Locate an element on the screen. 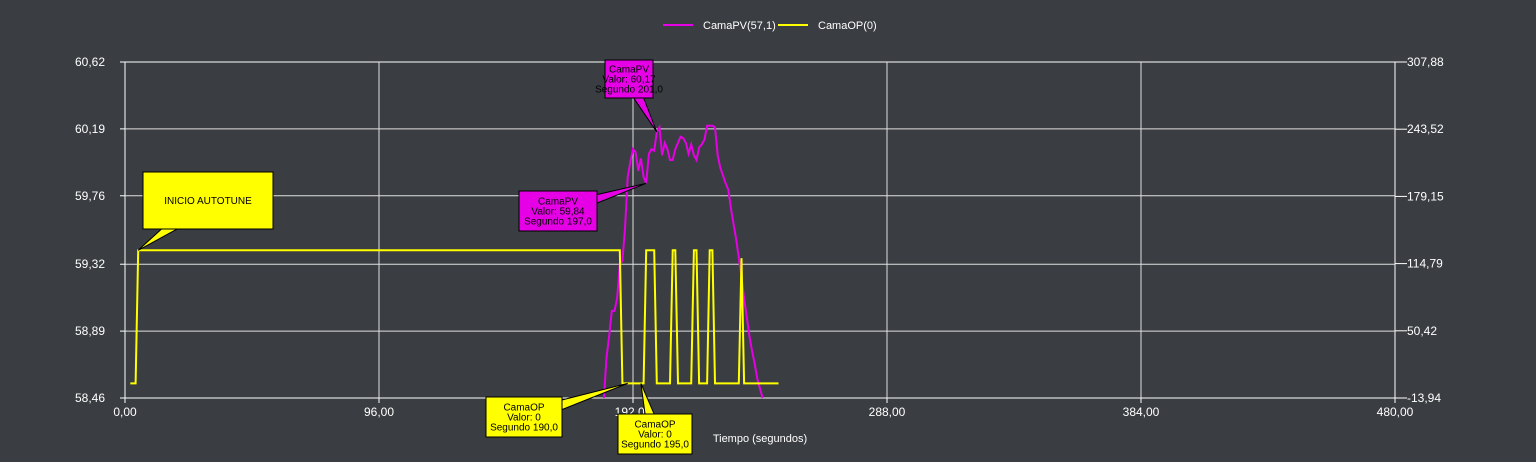 The image size is (1536, 462). y-tick-label: 58,46 is located at coordinates (90, 398).